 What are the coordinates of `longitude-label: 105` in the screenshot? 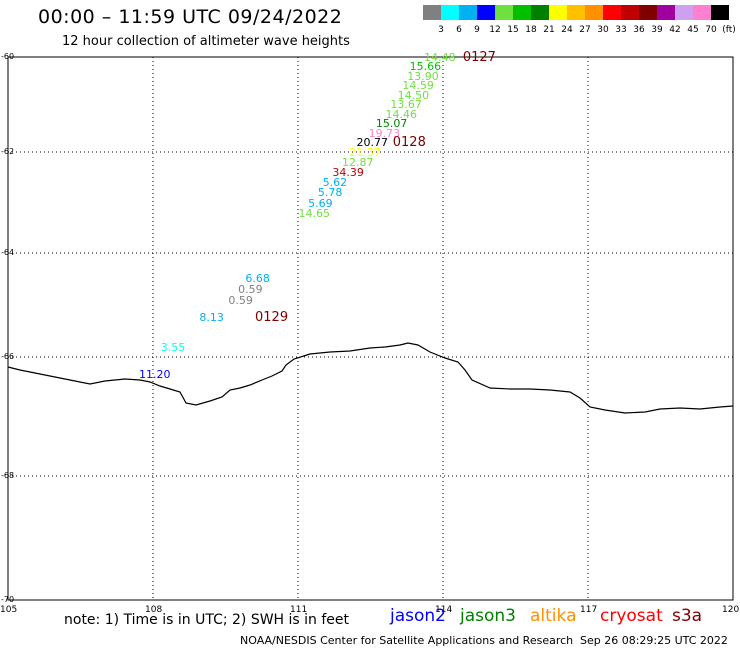 It's located at (9, 610).